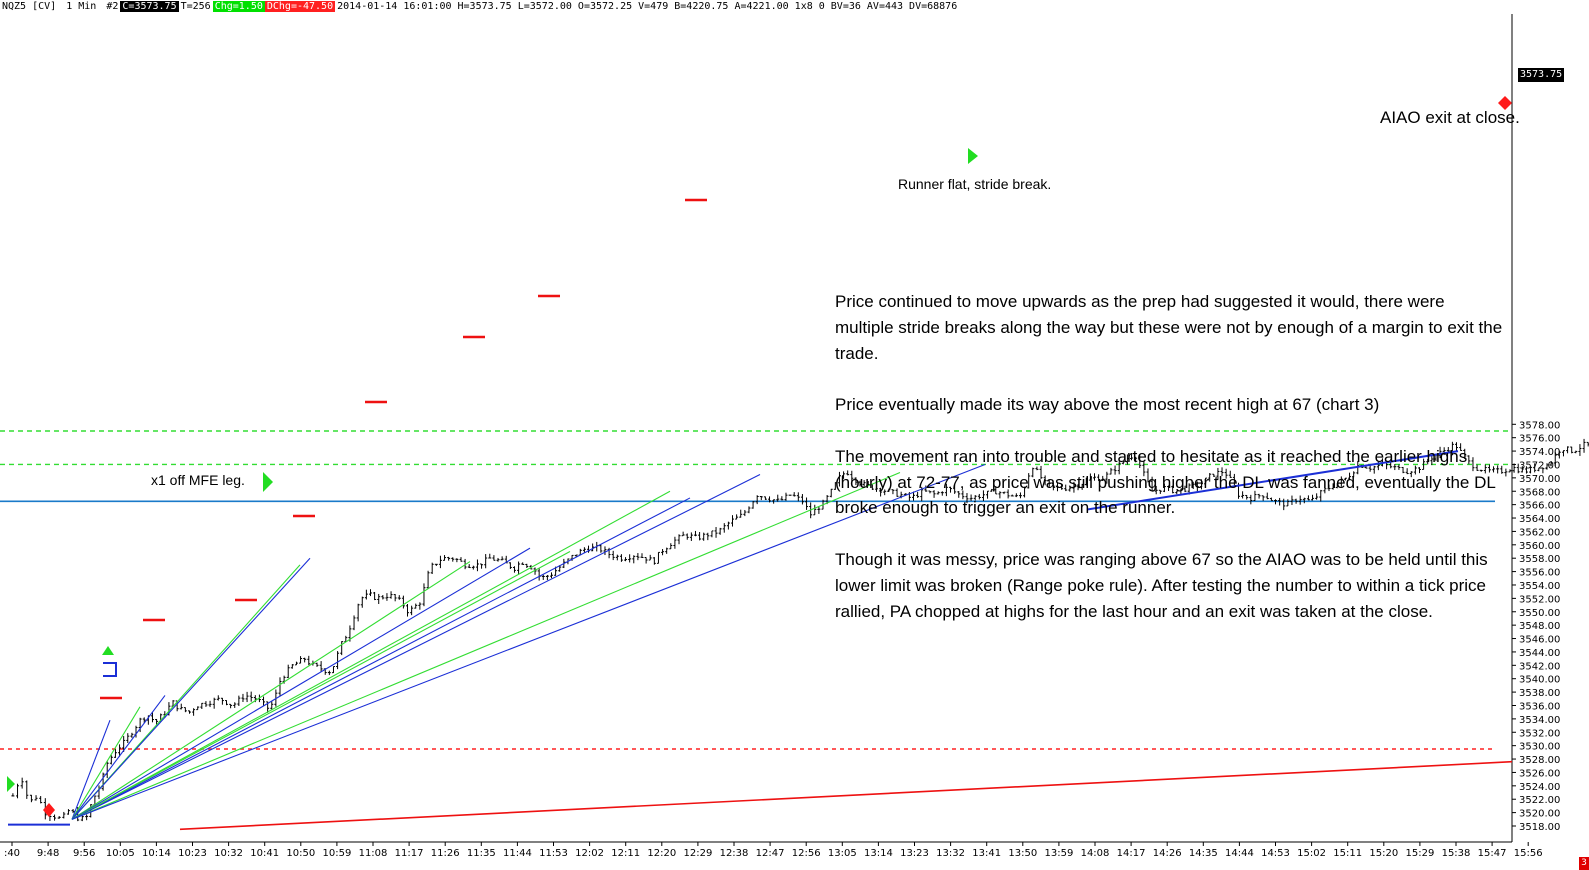 The height and width of the screenshot is (870, 1589). Describe the element at coordinates (846, 795) in the screenshot. I see `red-trend-line` at that location.